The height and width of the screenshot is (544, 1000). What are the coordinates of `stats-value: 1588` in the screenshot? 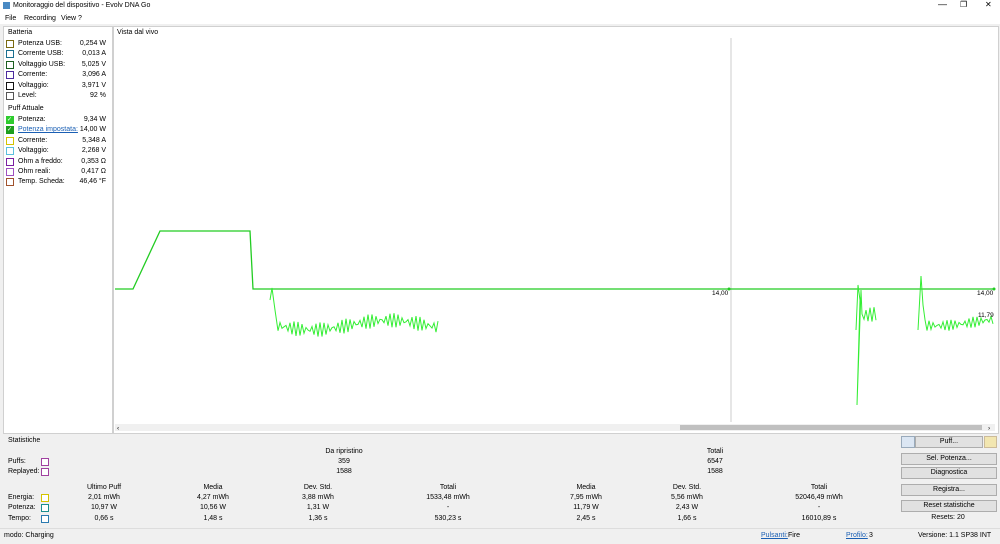 It's located at (344, 471).